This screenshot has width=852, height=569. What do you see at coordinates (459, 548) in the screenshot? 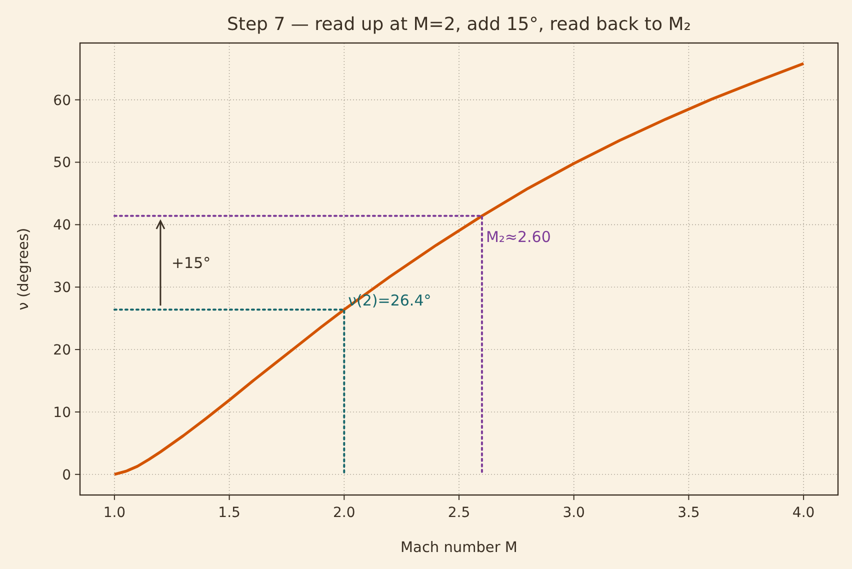
I see `x-axis-title: Mach number M` at bounding box center [459, 548].